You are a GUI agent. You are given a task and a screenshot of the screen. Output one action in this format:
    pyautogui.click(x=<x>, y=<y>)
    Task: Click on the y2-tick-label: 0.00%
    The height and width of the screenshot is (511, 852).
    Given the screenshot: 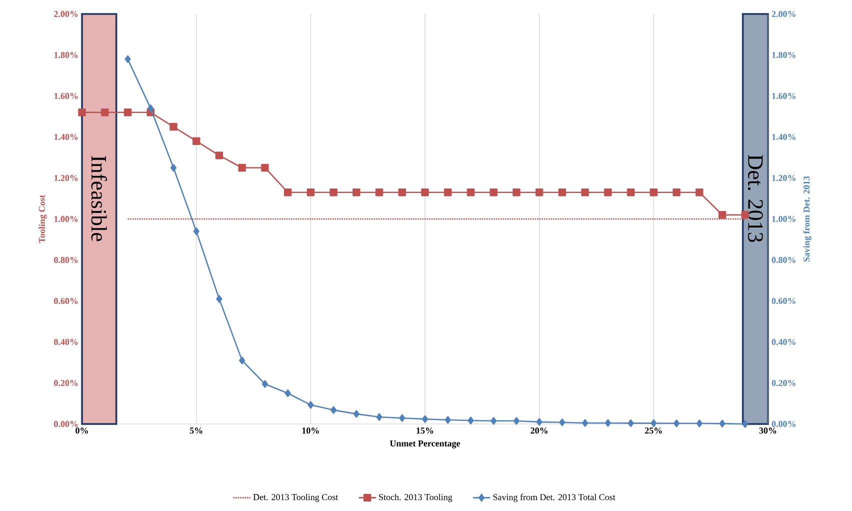 What is the action you would take?
    pyautogui.click(x=784, y=424)
    